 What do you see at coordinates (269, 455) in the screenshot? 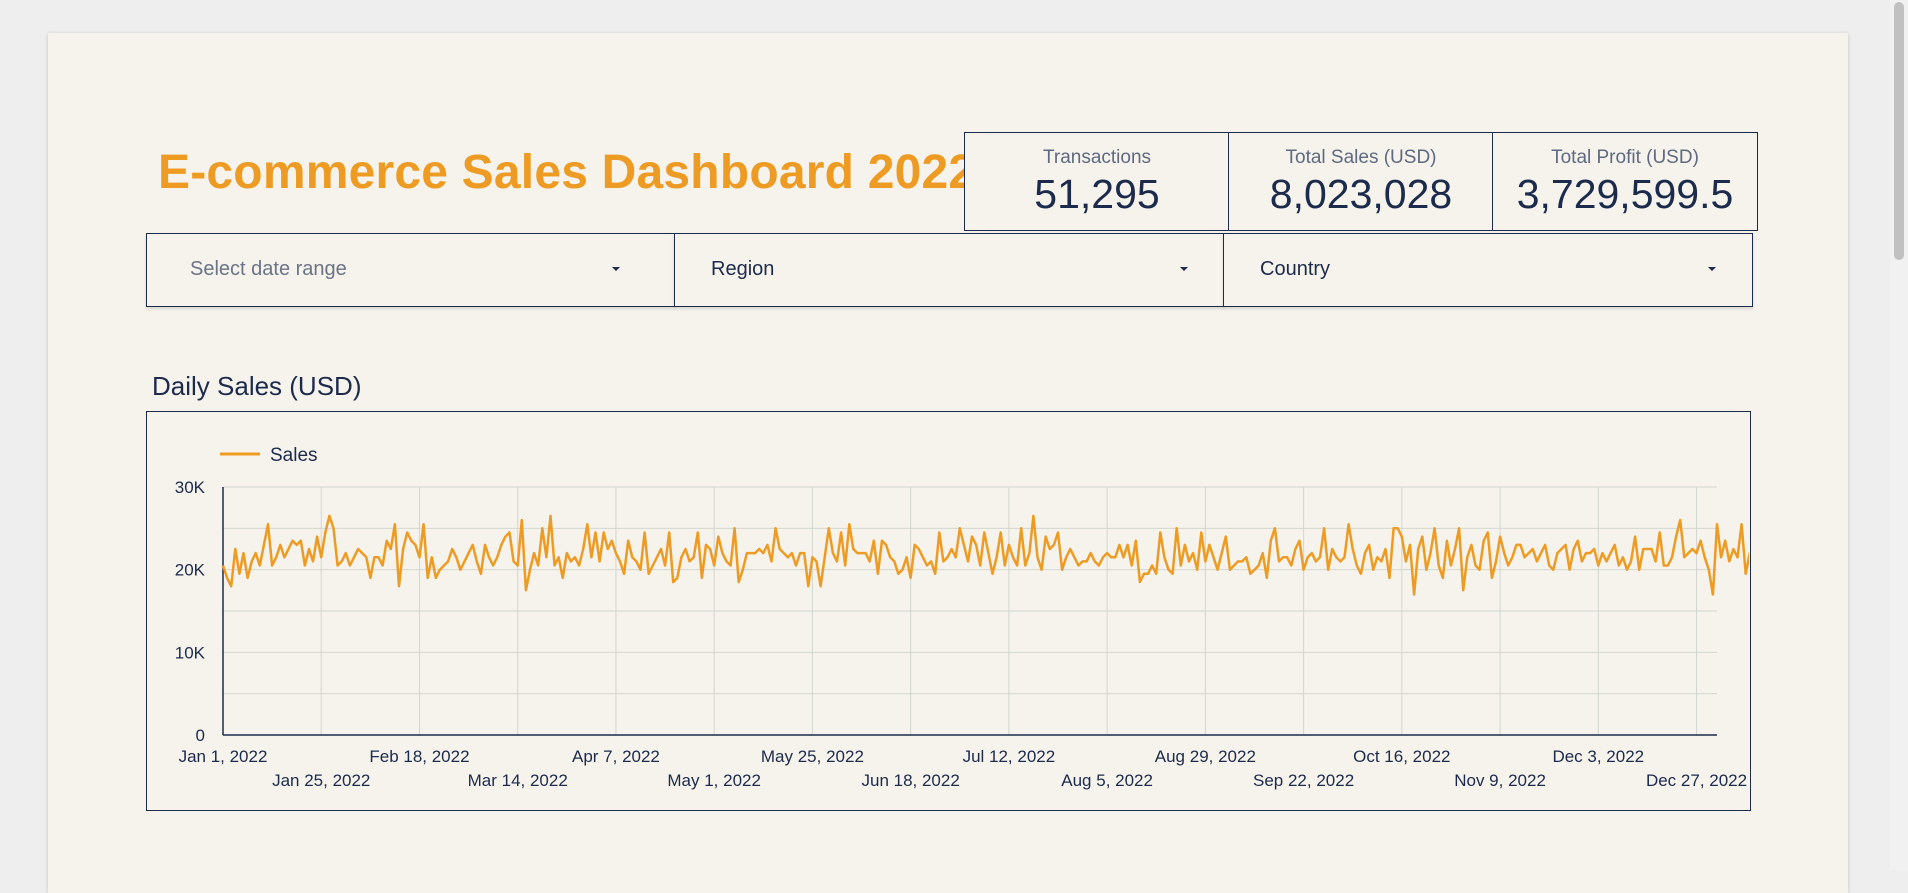
I see `chart-legend: Sales` at bounding box center [269, 455].